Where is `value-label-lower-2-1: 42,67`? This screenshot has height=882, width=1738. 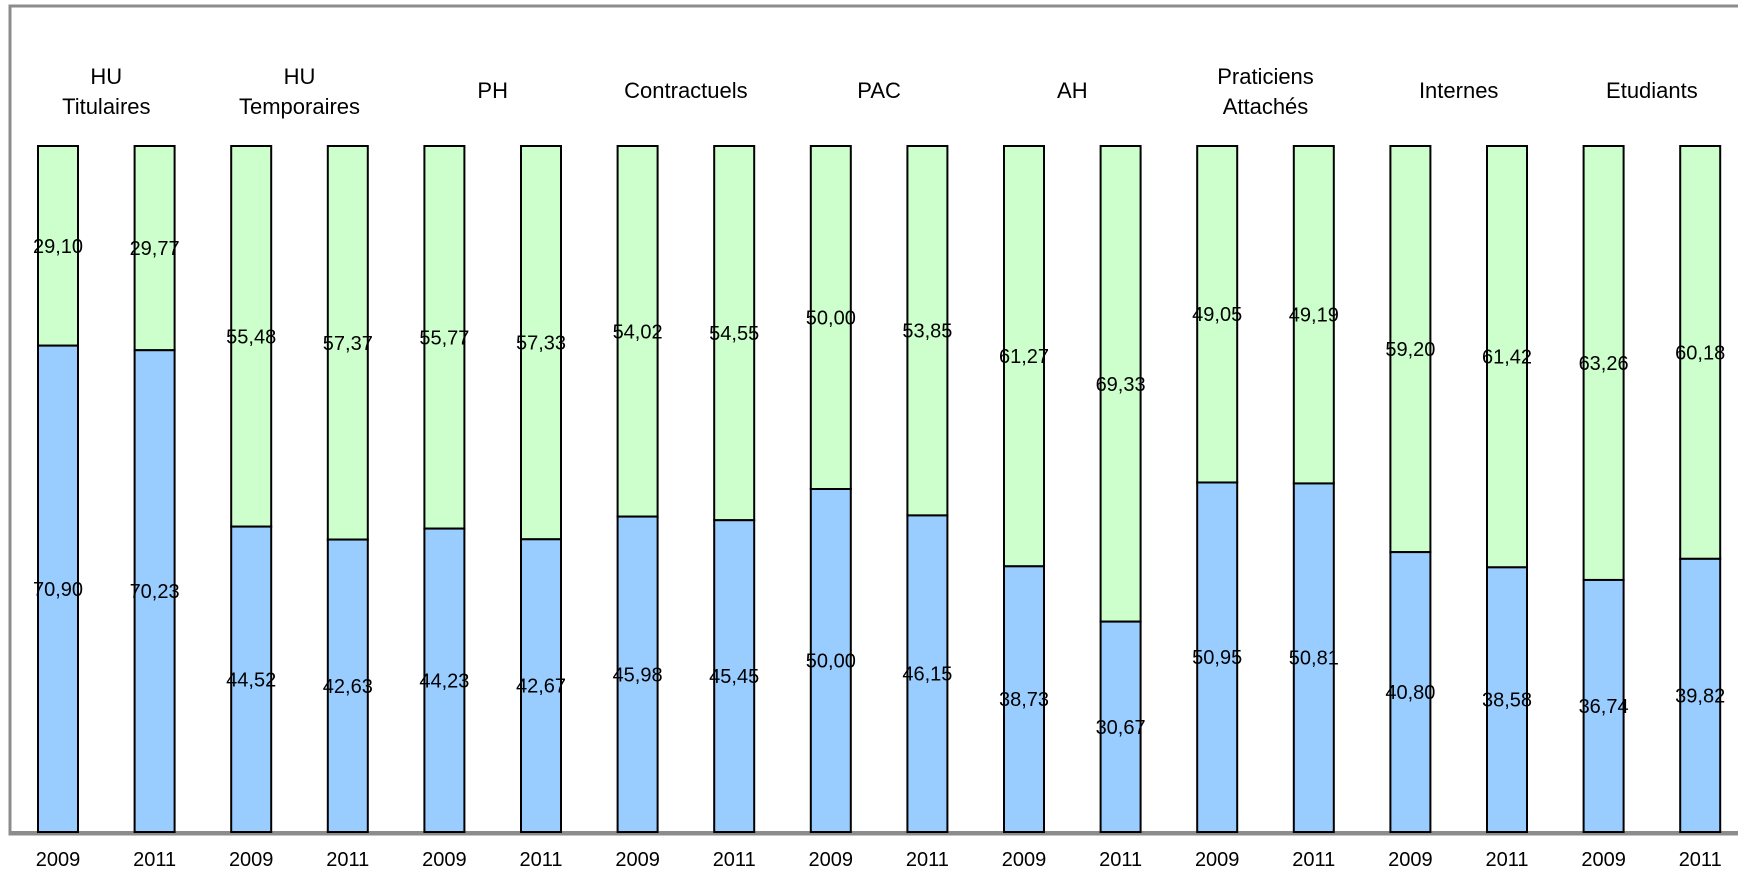 value-label-lower-2-1: 42,67 is located at coordinates (541, 687).